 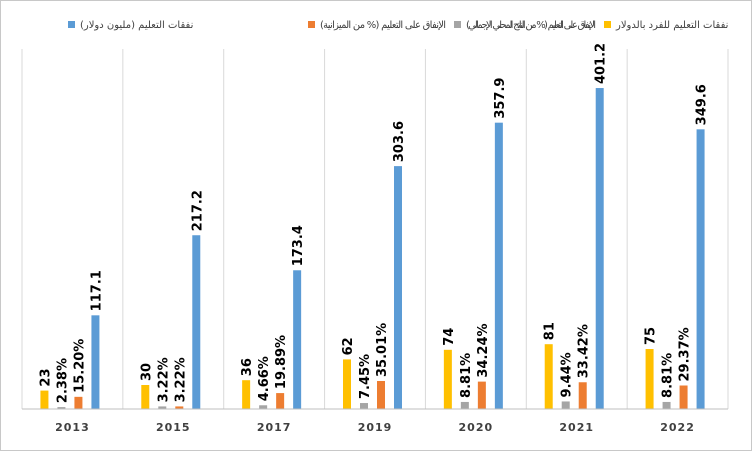 I want to click on data-label: 4.66%, so click(x=264, y=378).